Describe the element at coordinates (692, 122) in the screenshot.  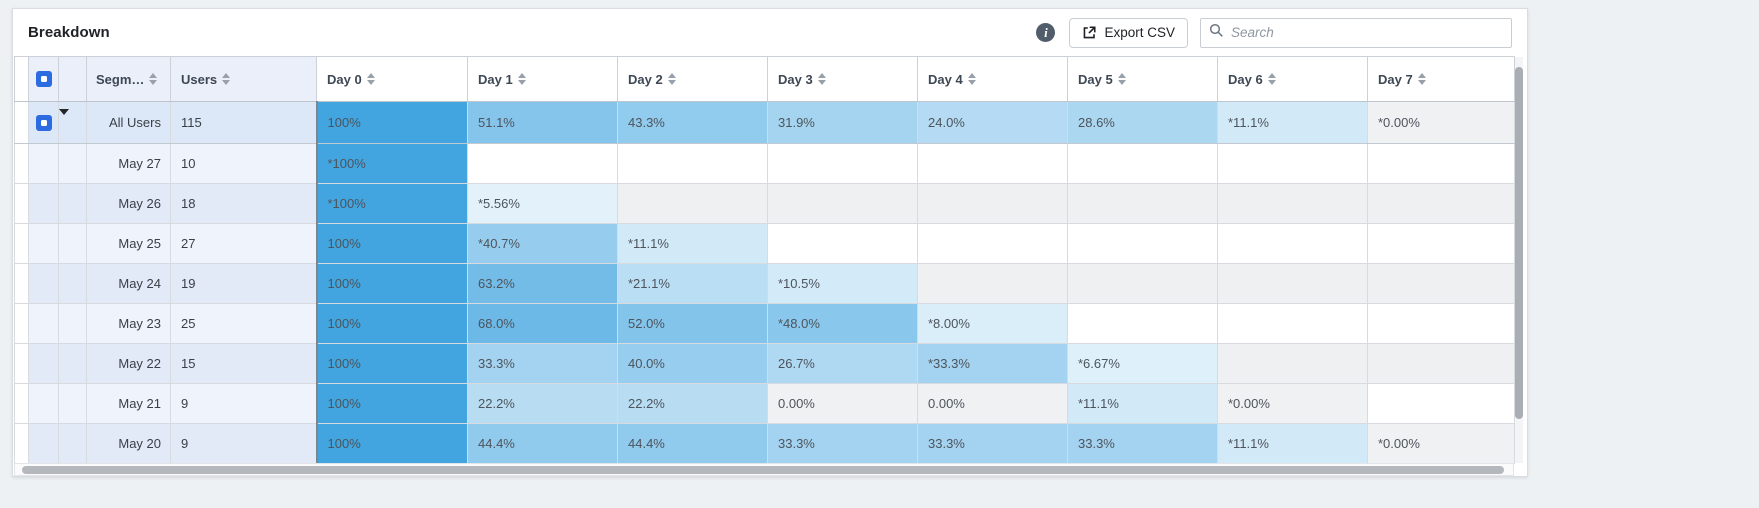
I see `day-value-cell: 43.3%` at that location.